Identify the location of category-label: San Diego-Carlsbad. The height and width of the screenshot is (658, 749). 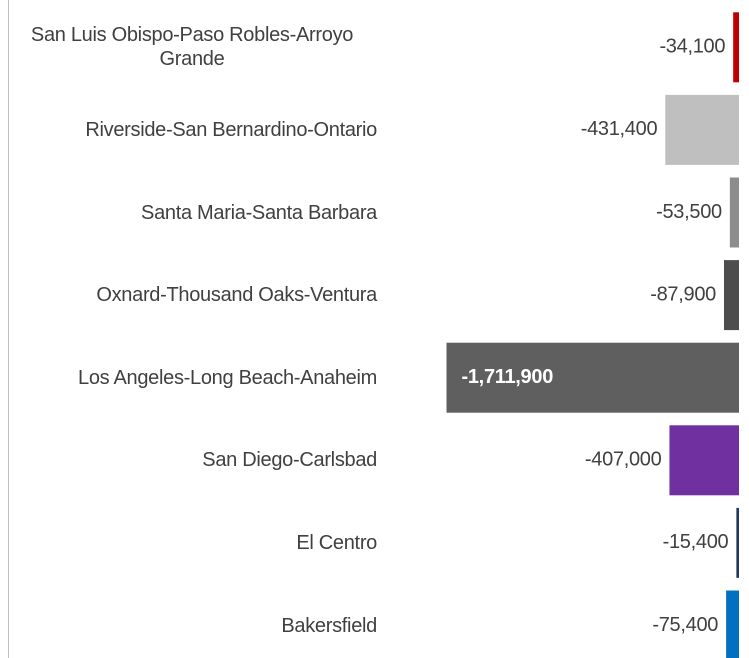
(289, 460).